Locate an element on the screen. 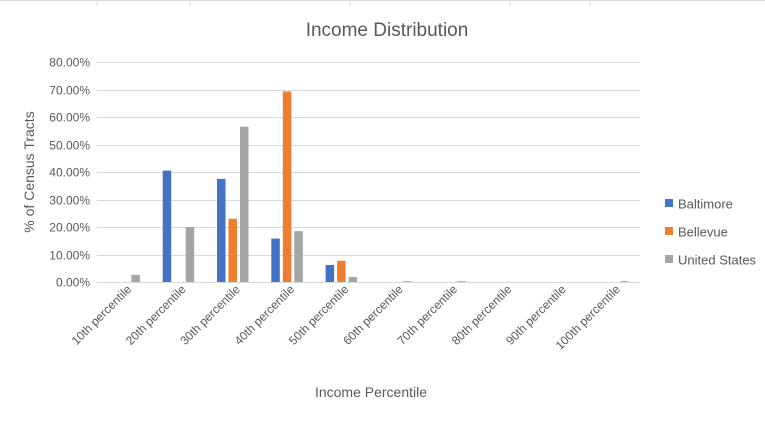 This screenshot has height=423, width=765. y-tick-label: 60.00% is located at coordinates (69, 118).